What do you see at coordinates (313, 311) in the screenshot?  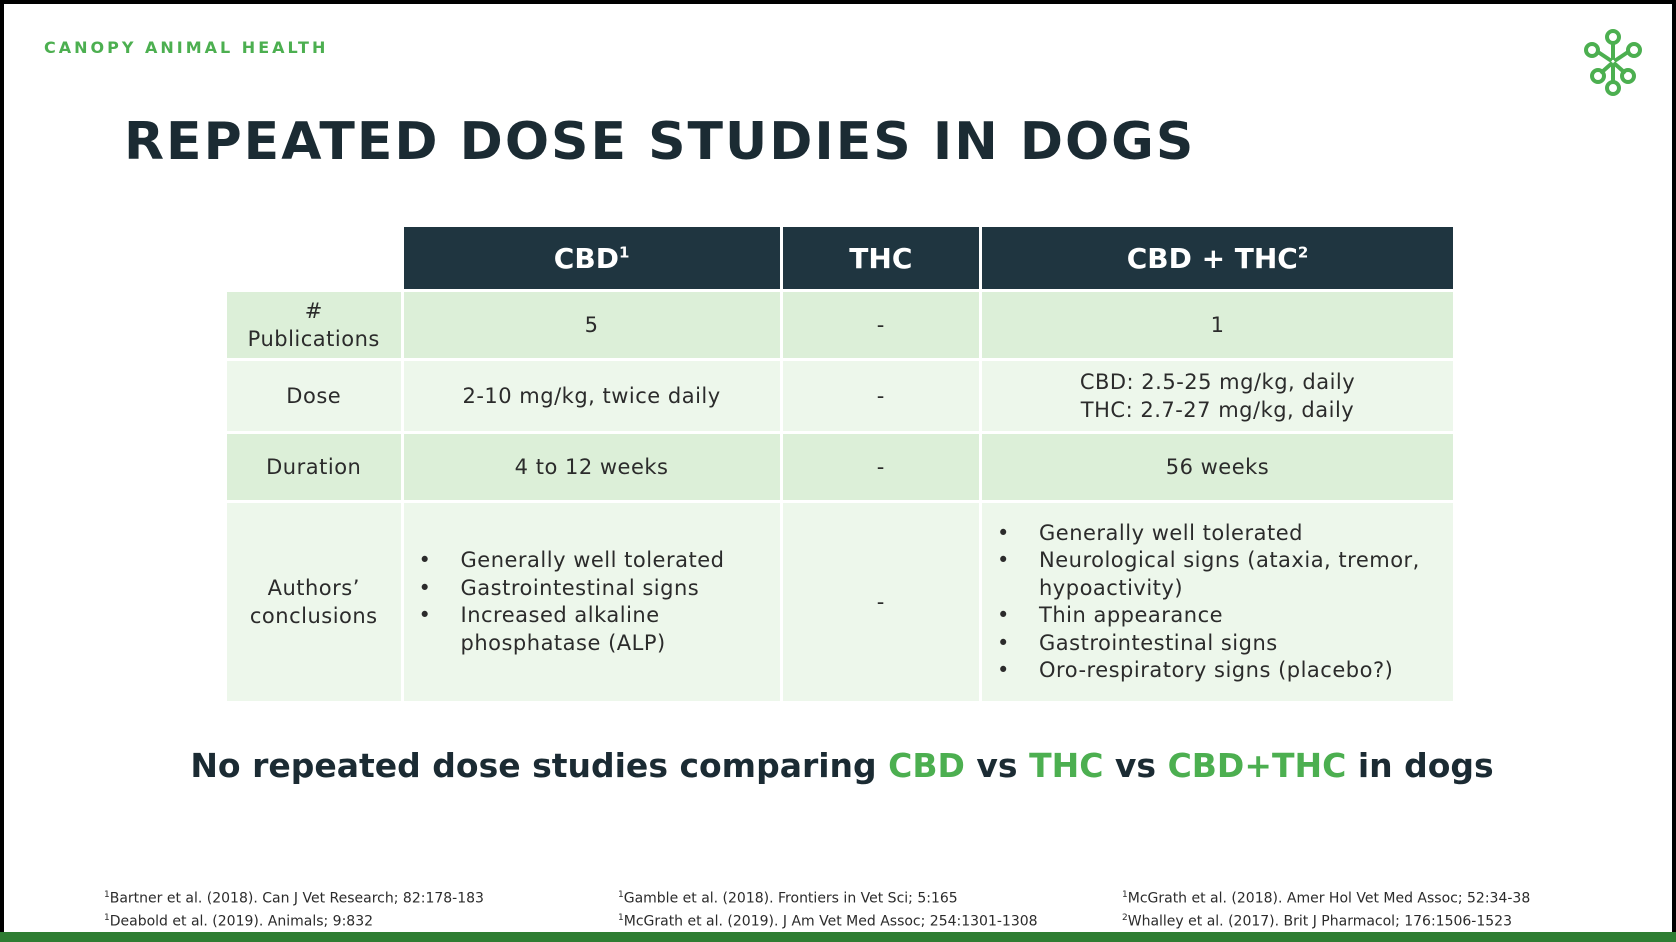 I see `row-label-publications-line1: #` at bounding box center [313, 311].